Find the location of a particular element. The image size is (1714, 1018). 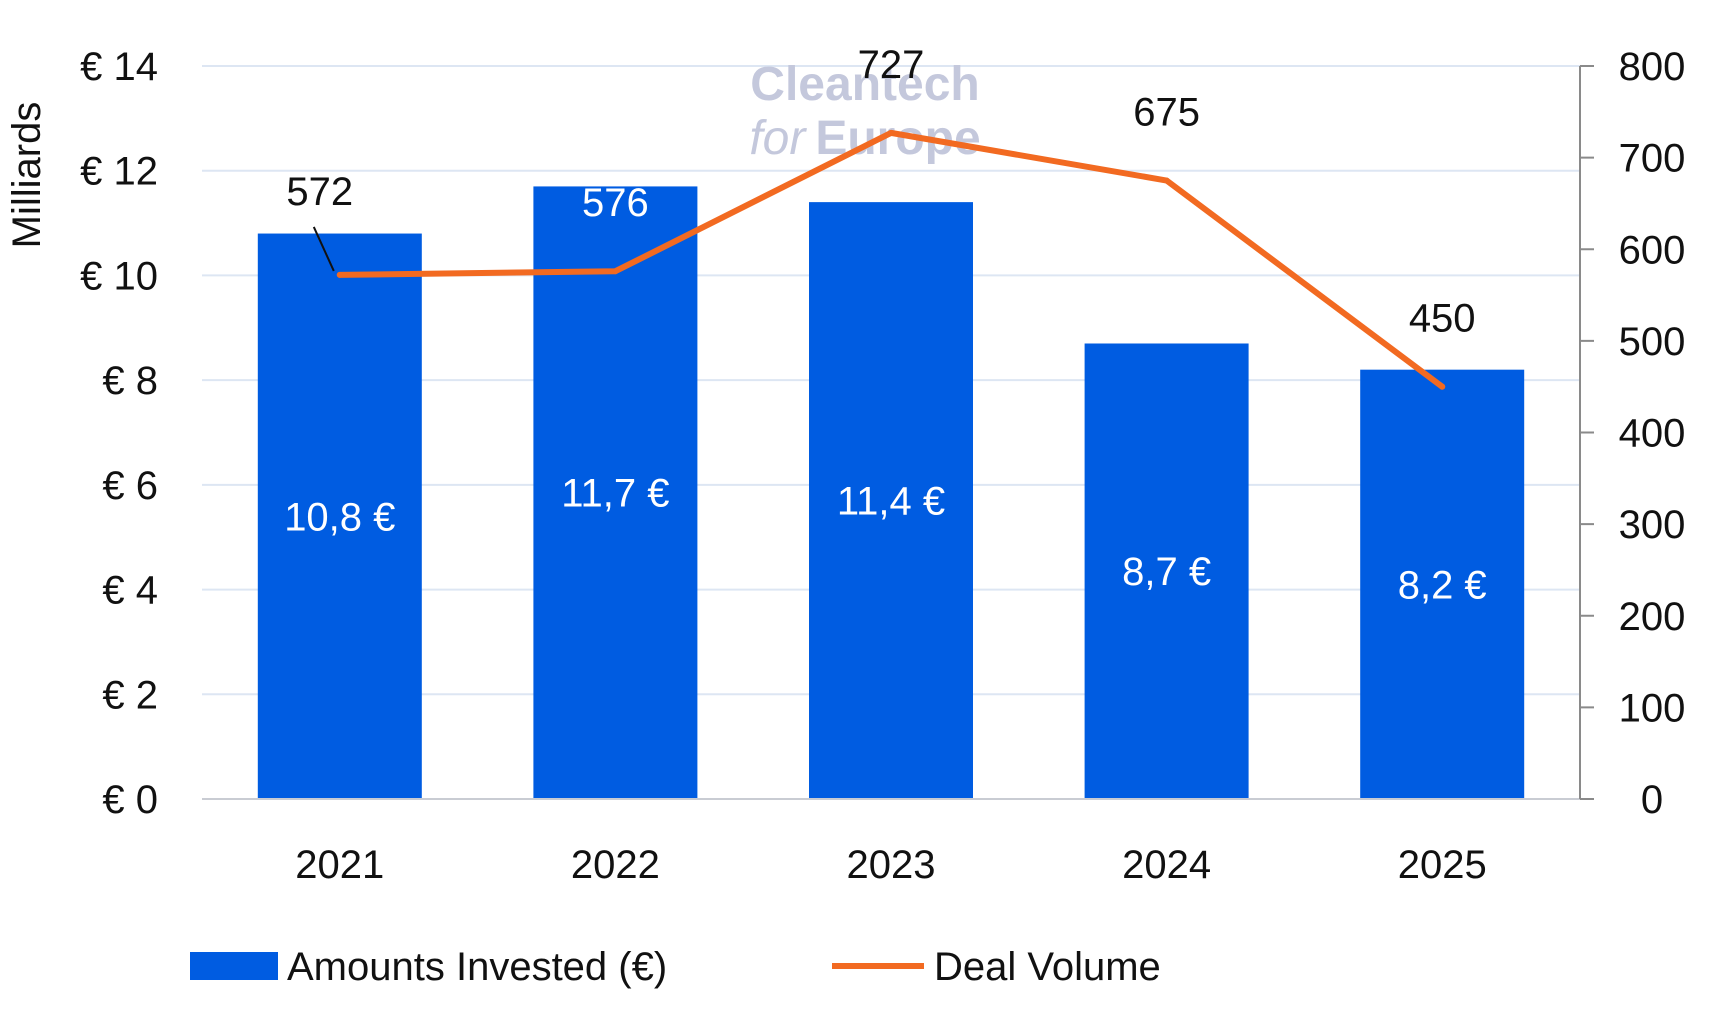

y-right-tick-label: 600 is located at coordinates (1652, 250).